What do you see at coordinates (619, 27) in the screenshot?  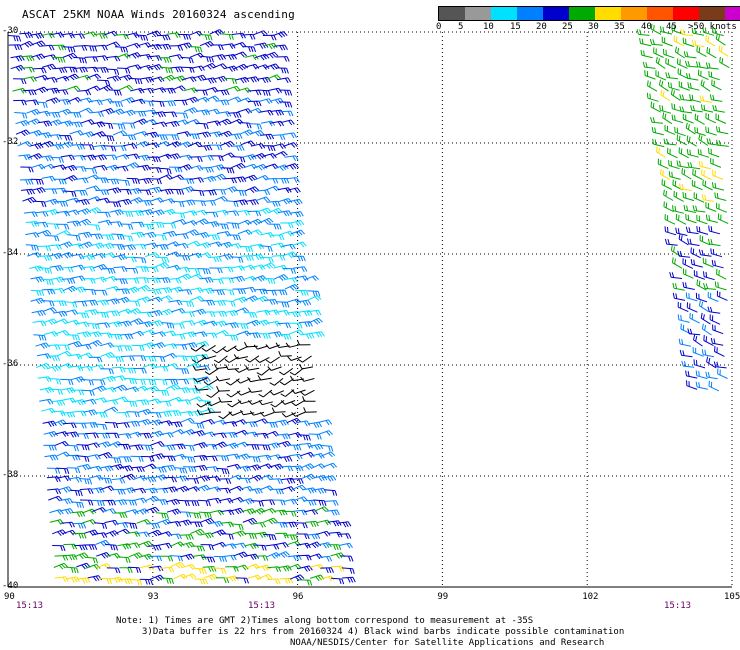 I see `legend-tick-label: 35` at bounding box center [619, 27].